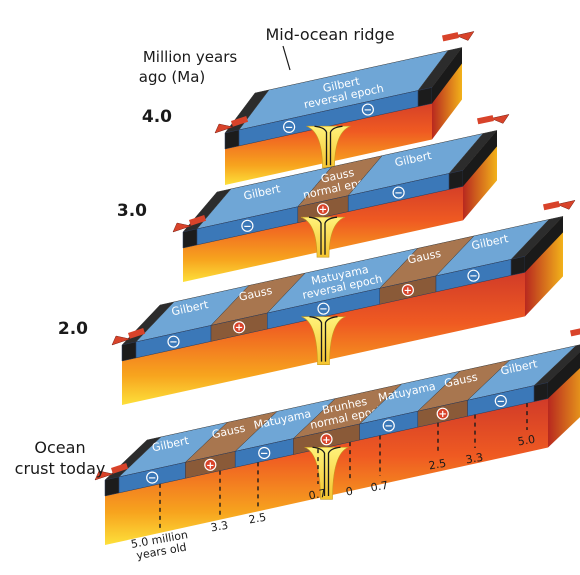 The width and height of the screenshot is (580, 575). I want to click on axis-label-top: Million years, so click(190, 57).